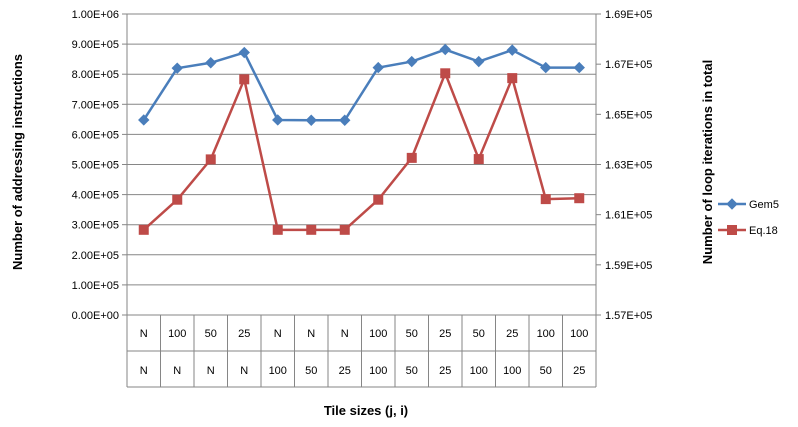 The height and width of the screenshot is (427, 798). I want to click on right-tick-label: 1.63E+05, so click(628, 166).